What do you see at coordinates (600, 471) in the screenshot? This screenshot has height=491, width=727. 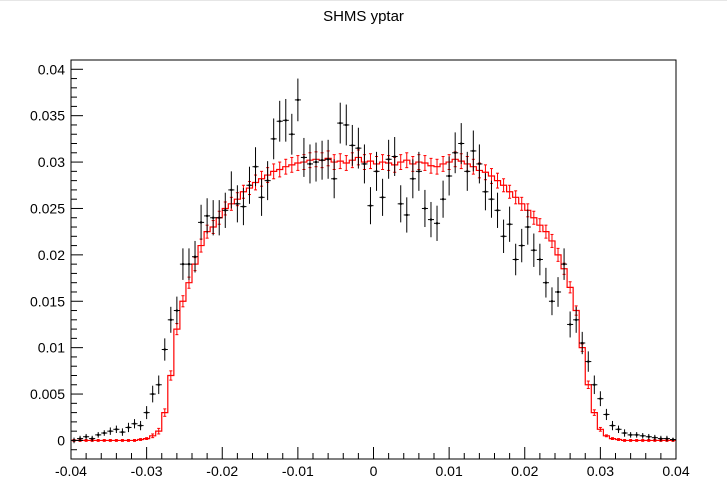 I see `x-tick-label: 0.03` at bounding box center [600, 471].